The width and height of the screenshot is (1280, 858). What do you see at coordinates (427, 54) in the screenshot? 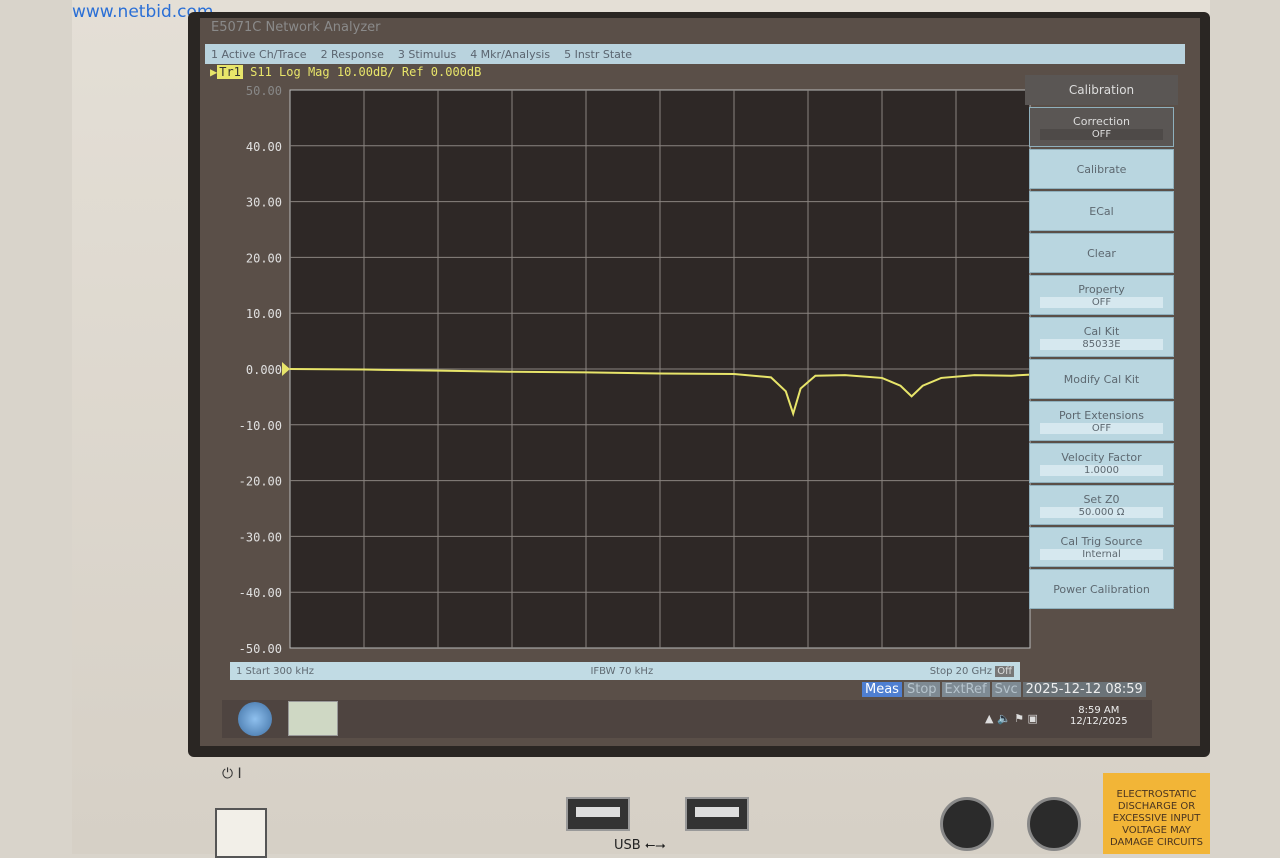
I see `menu-stimulus: 3 Stimulus` at bounding box center [427, 54].